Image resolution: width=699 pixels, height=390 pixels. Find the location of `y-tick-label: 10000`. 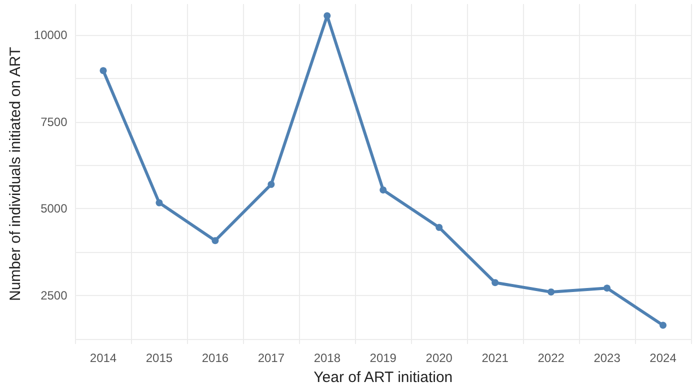

y-tick-label: 10000 is located at coordinates (51, 35).